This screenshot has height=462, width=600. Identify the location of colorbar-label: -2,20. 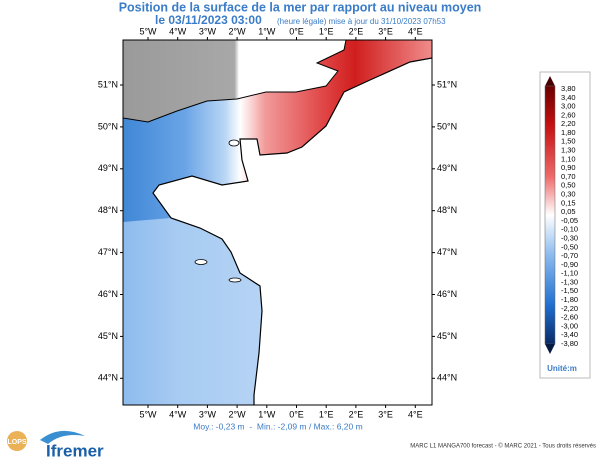
(569, 308).